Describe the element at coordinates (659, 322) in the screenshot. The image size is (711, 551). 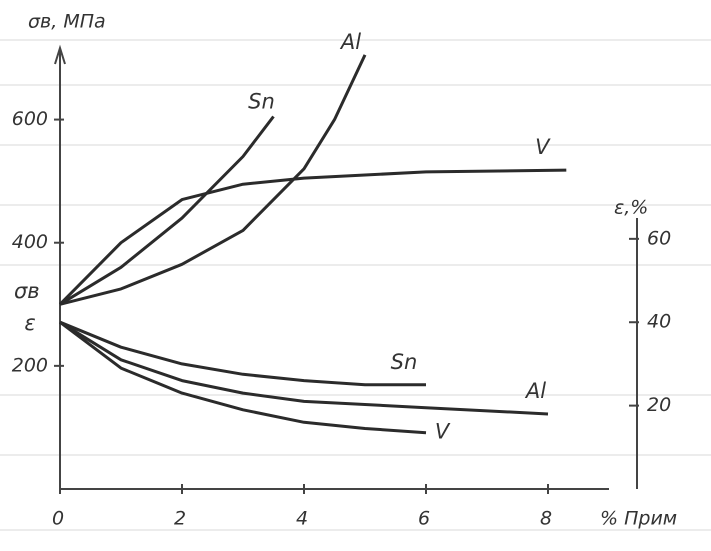
I see `y2-tick-label: 40` at that location.